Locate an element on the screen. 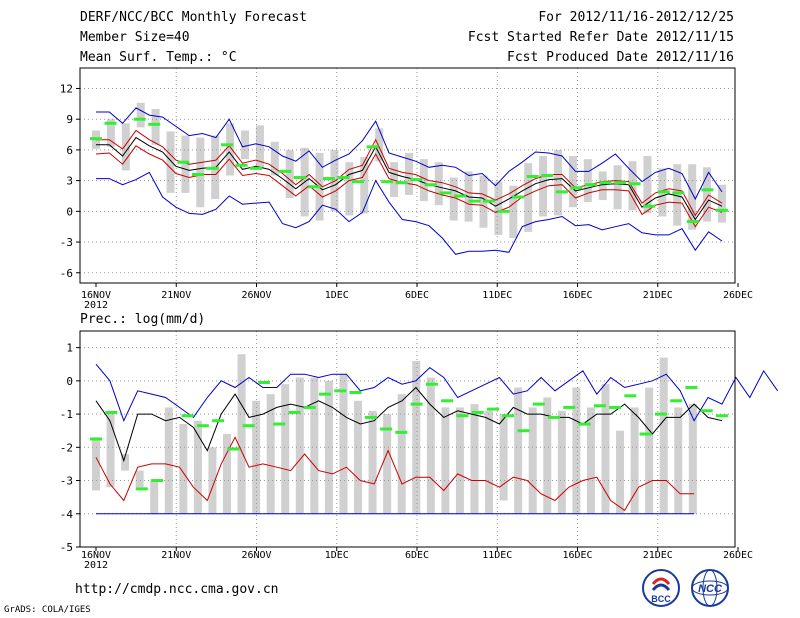 The width and height of the screenshot is (800, 618). prec-max-line is located at coordinates (437, 393).